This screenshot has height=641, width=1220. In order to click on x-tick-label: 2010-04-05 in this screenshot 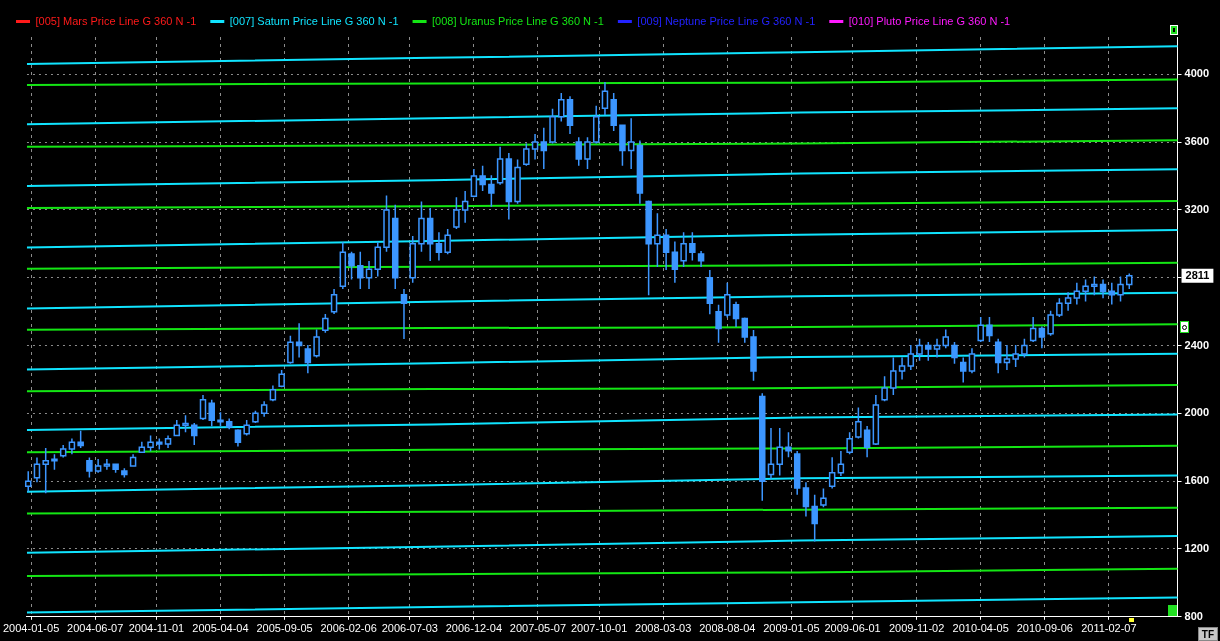, I will do `click(980, 628)`.